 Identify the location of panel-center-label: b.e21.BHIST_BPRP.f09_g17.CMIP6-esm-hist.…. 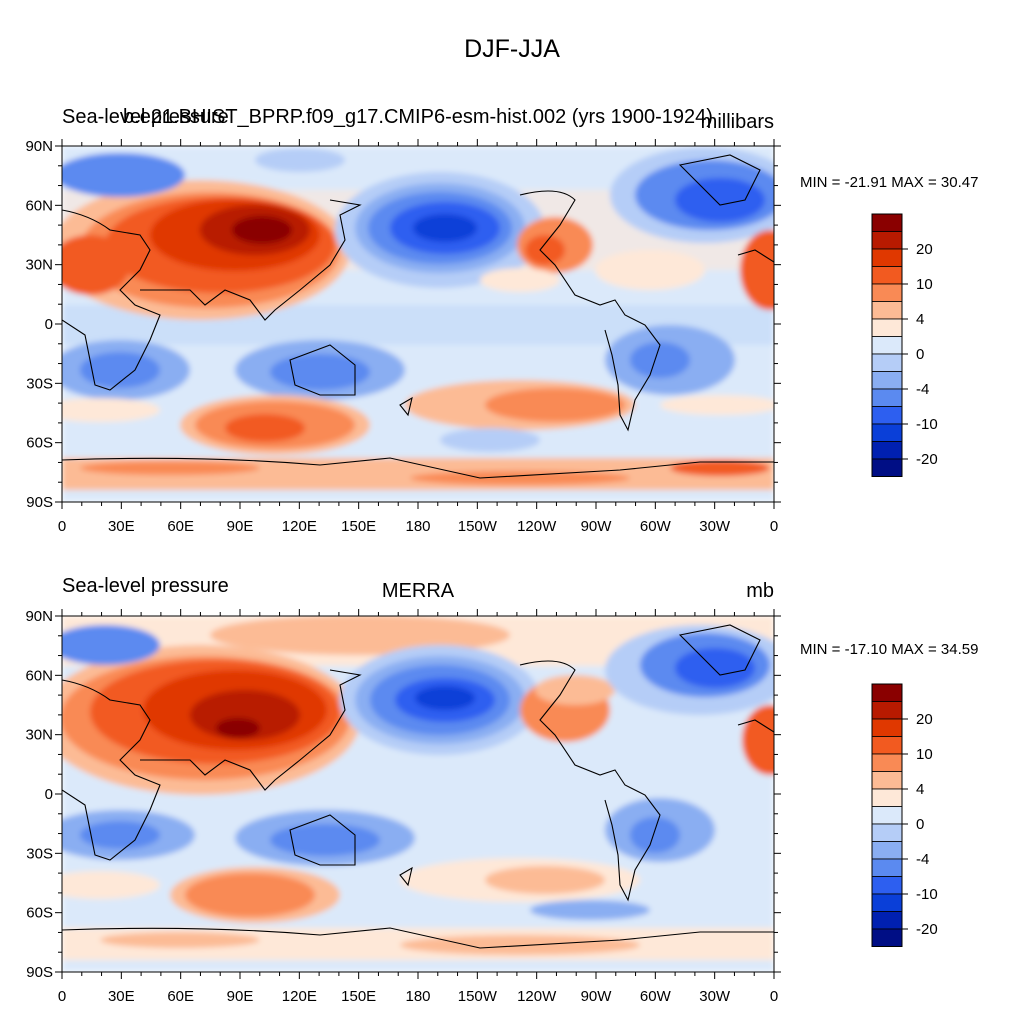
(418, 117).